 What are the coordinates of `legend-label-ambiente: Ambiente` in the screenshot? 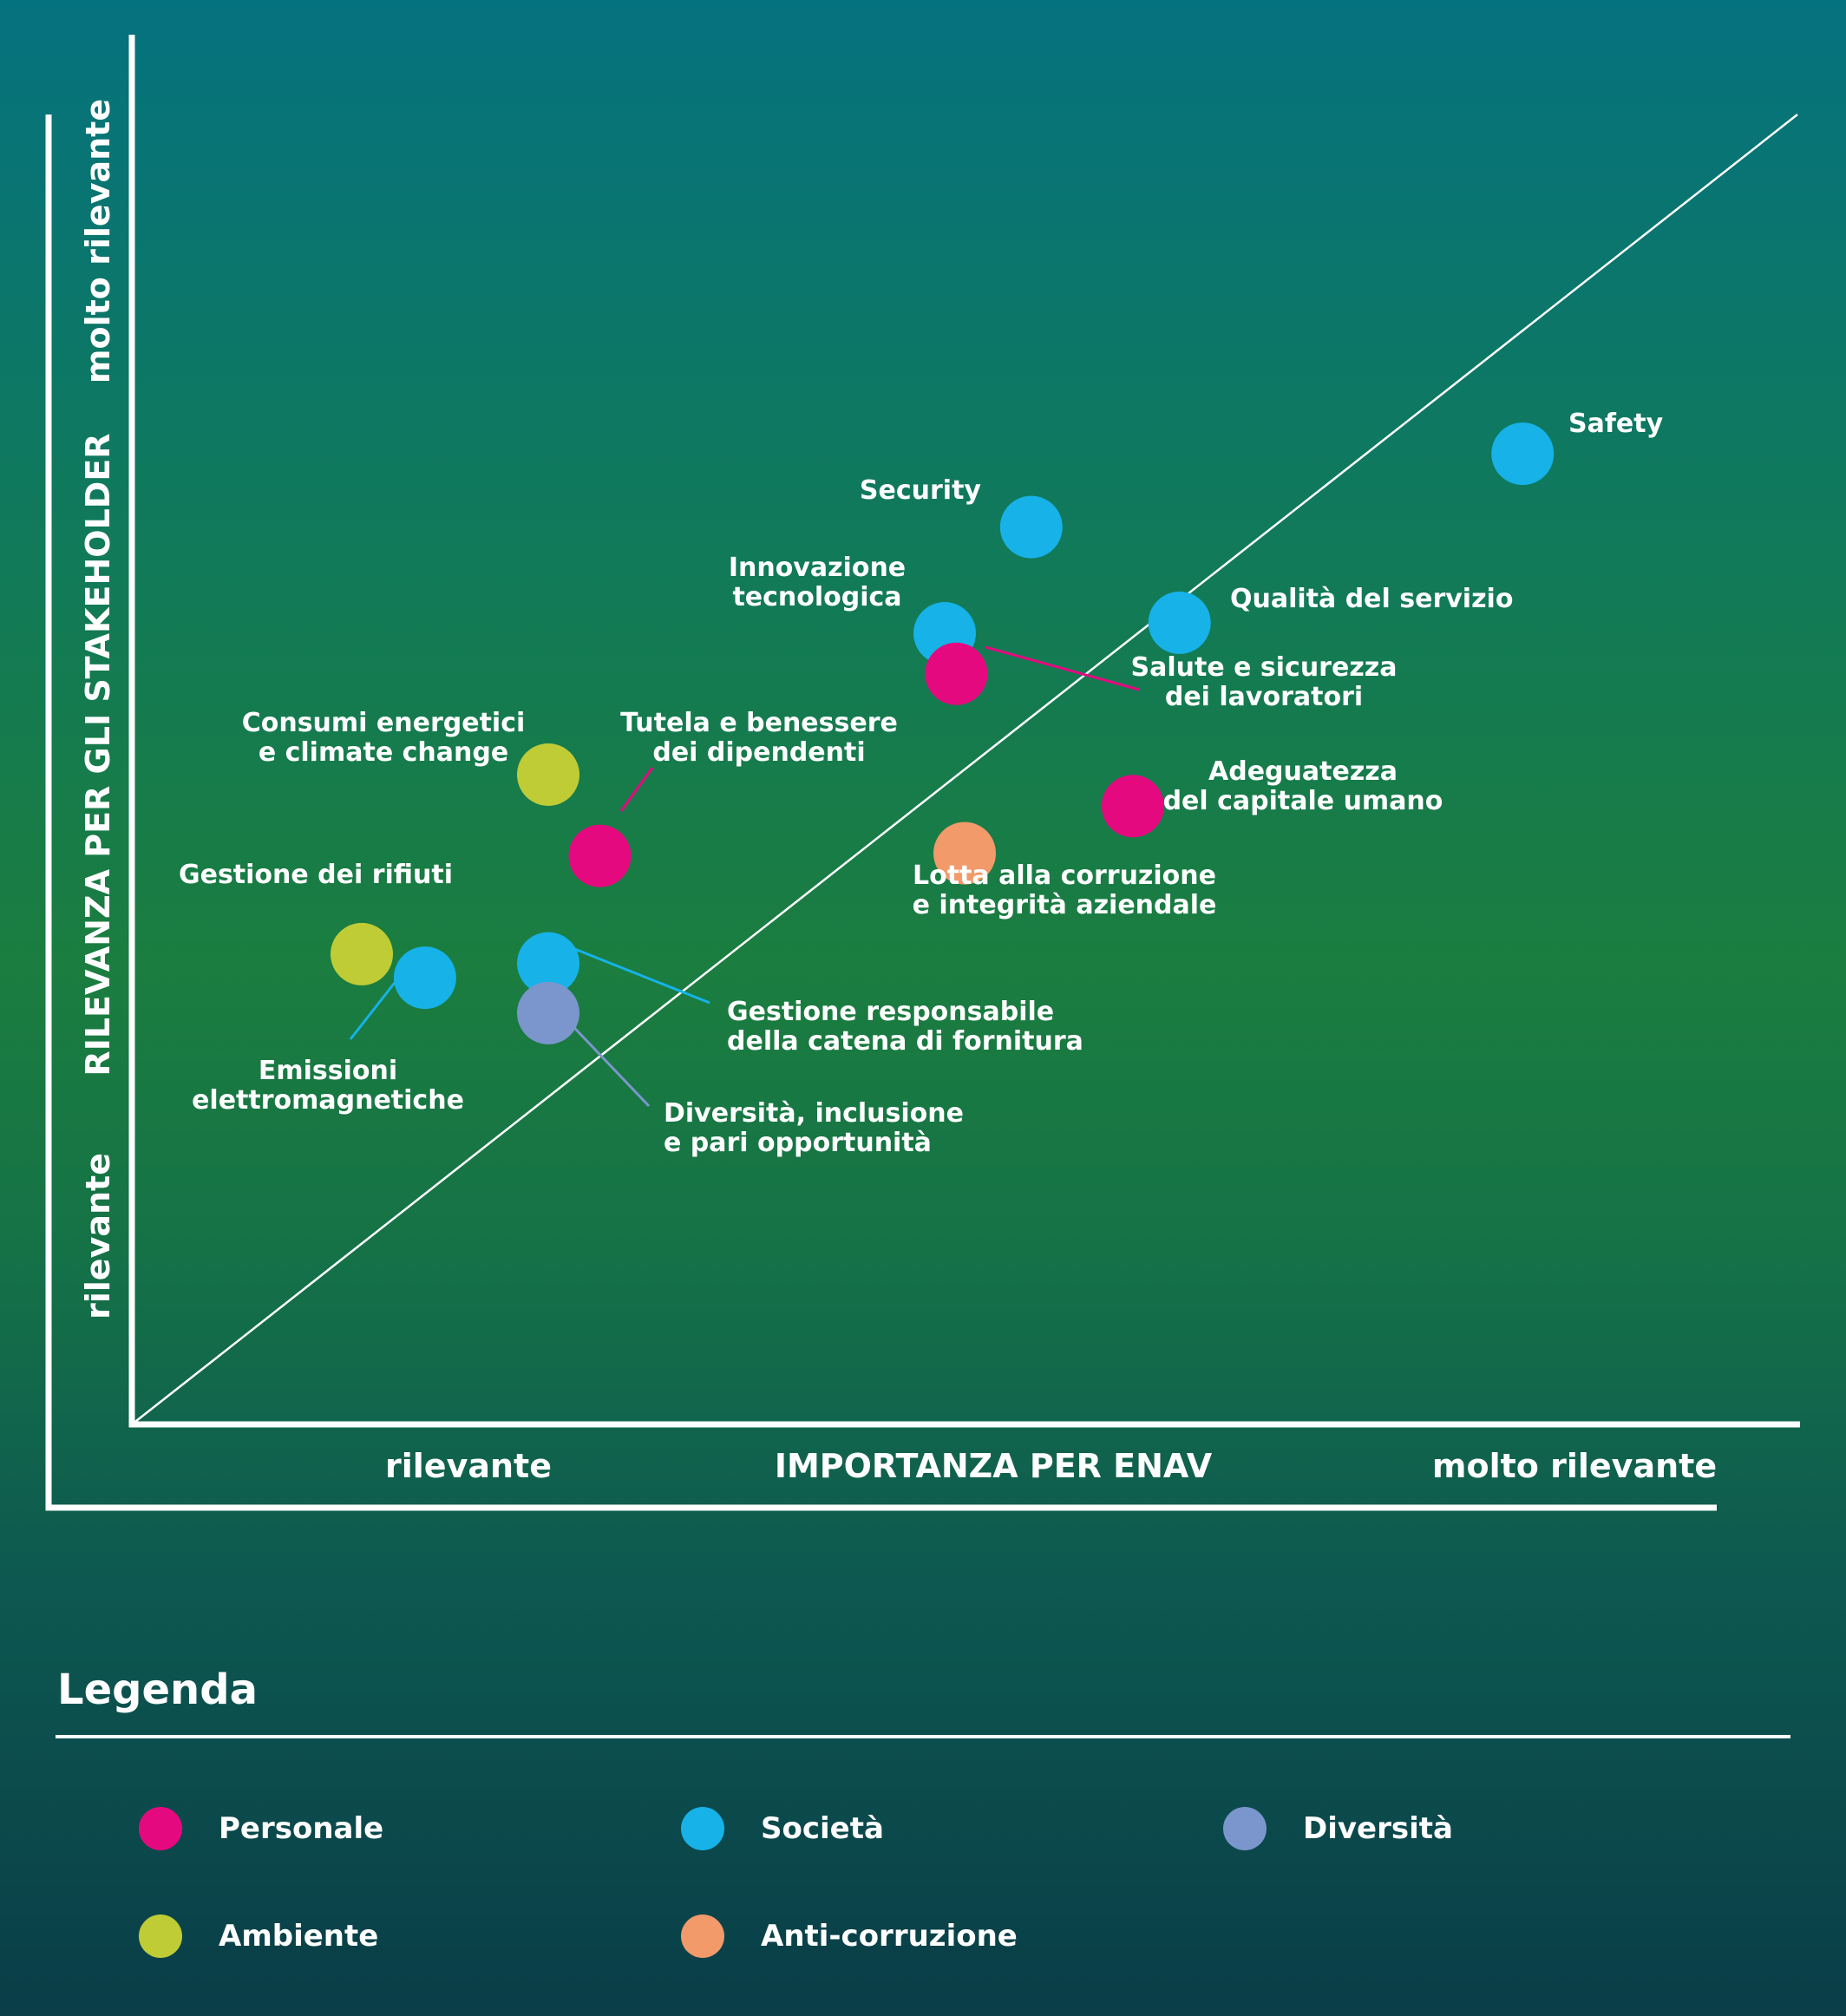 It's located at (299, 1936).